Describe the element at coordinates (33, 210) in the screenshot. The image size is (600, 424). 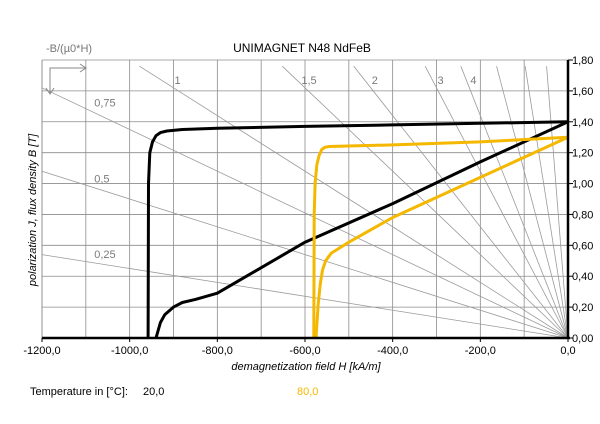
I see `y-axis-label: polarization J, flux density B [T]` at that location.